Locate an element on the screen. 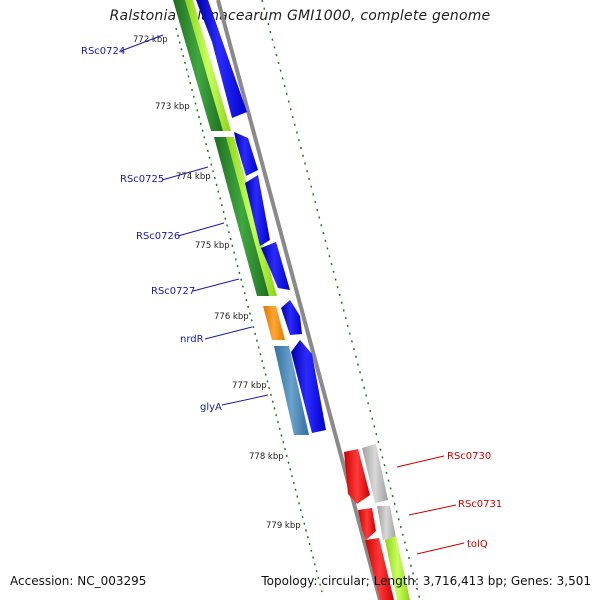 The height and width of the screenshot is (600, 600). gene-label-rsc0724: RSc0724 is located at coordinates (103, 51).